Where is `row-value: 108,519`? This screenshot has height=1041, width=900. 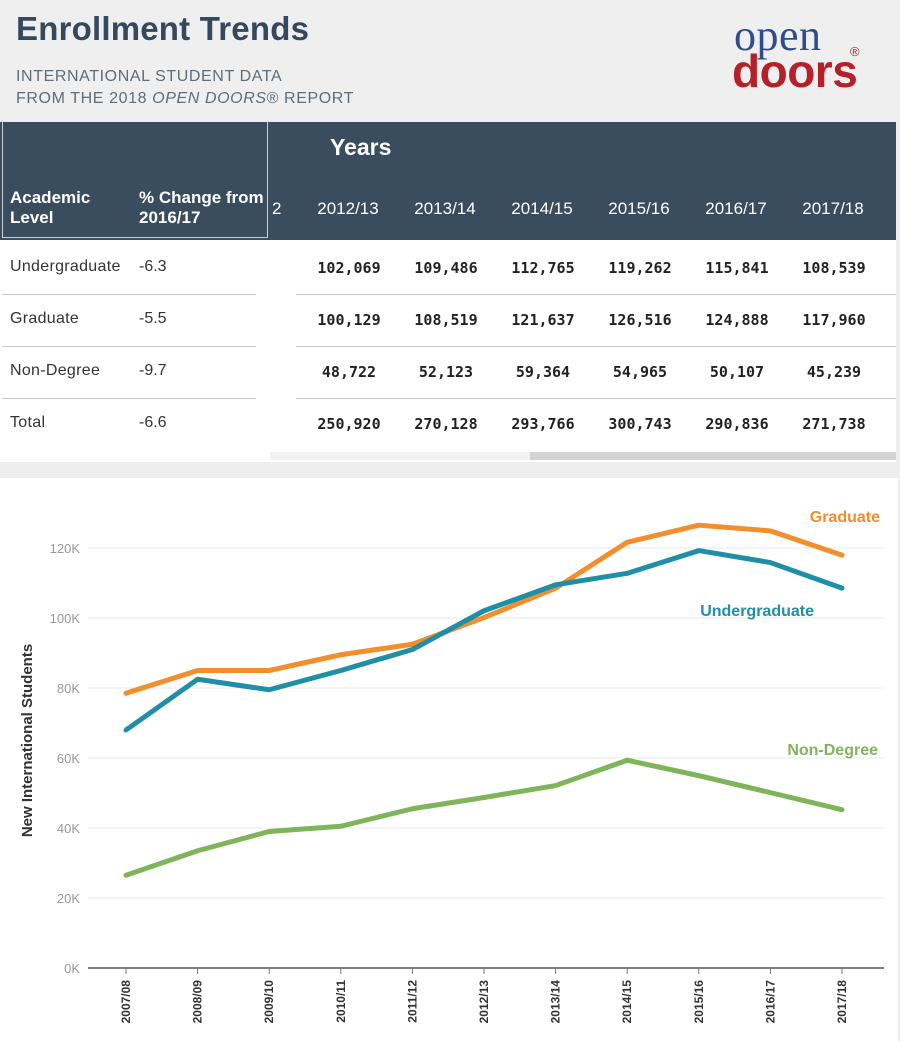
row-value: 108,519 is located at coordinates (446, 320).